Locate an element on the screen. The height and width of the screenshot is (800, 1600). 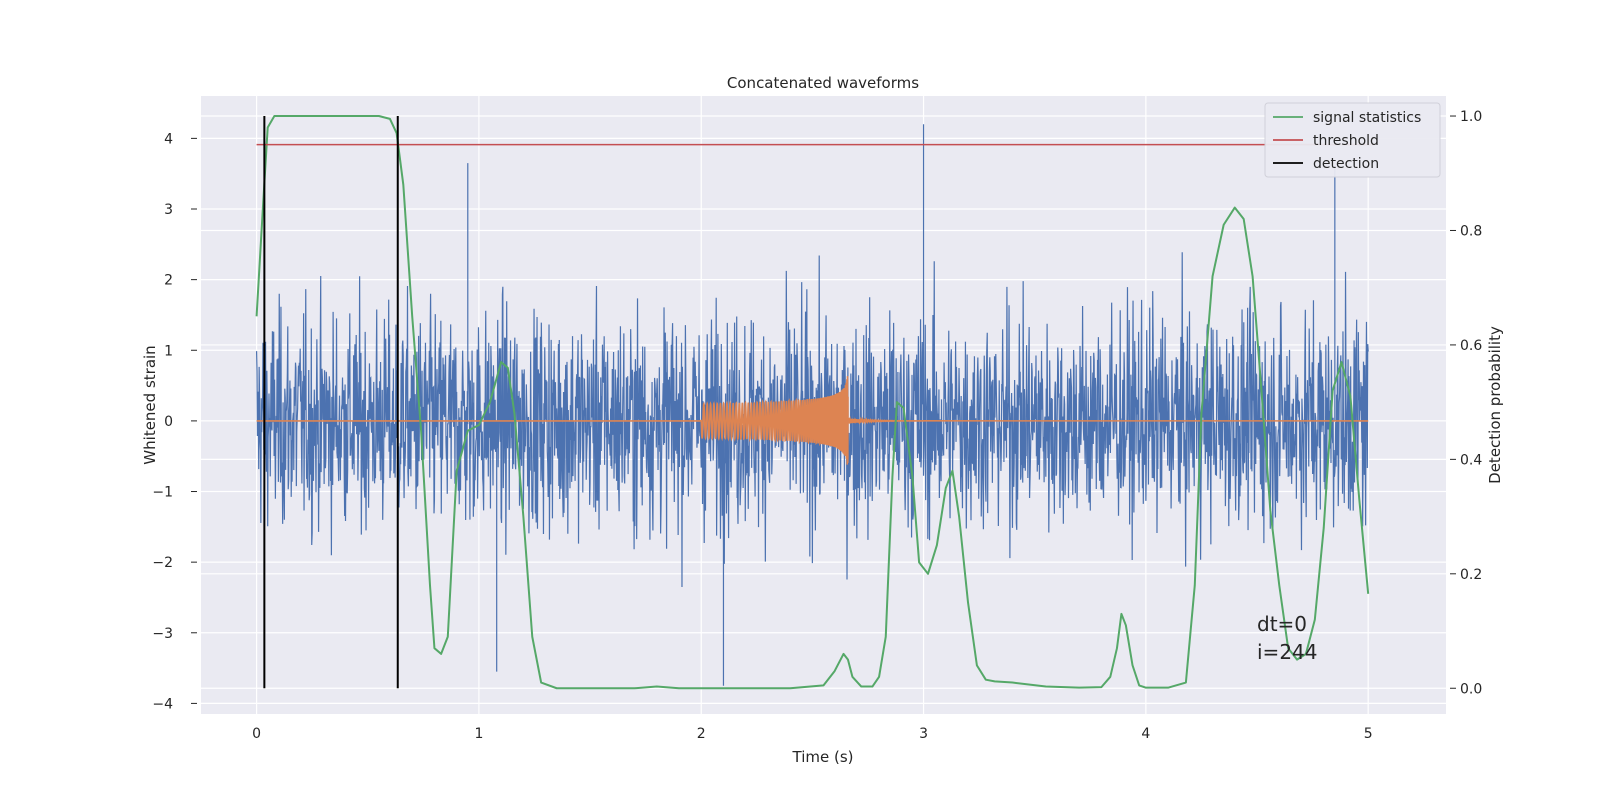
legend-box is located at coordinates (1352, 140).